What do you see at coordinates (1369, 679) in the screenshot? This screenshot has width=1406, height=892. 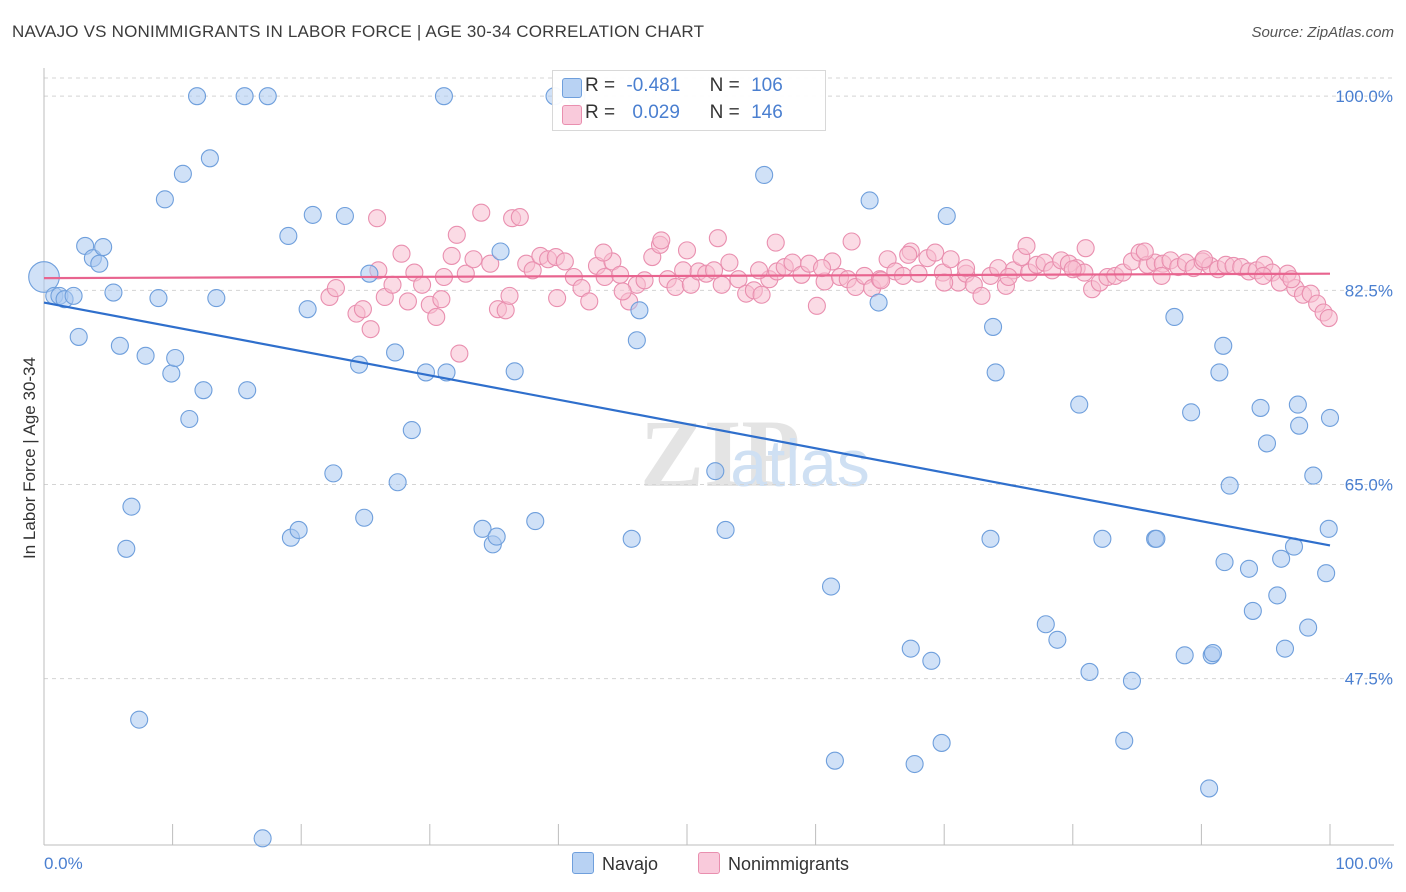 I see `y-tick-label: 47.5%` at bounding box center [1369, 679].